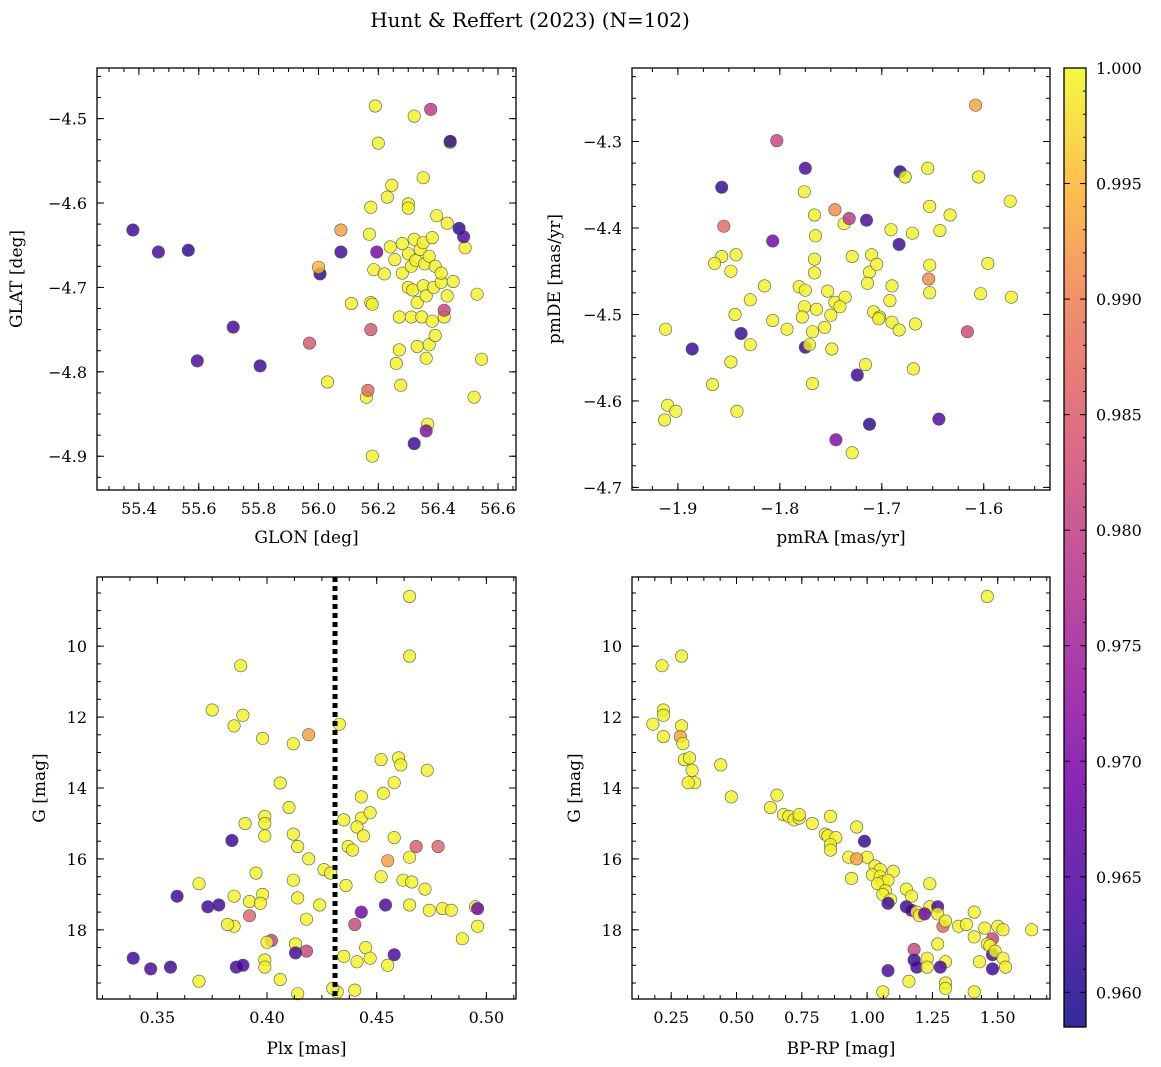 The height and width of the screenshot is (1067, 1161). I want to click on y-tick-label: −4.7, so click(602, 487).